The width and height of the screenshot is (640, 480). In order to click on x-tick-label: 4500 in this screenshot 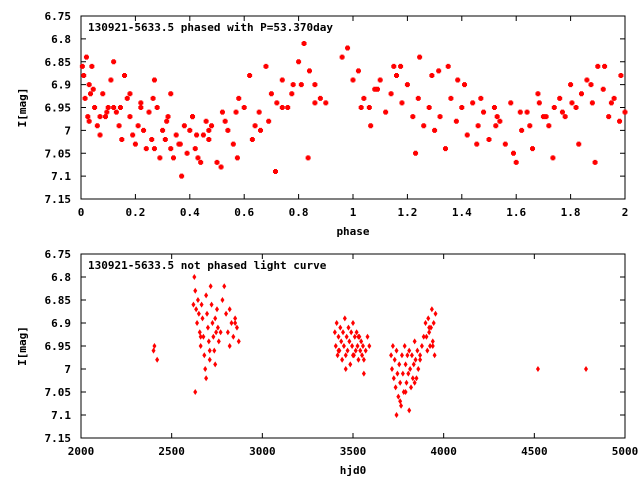, I will do `click(534, 451)`.